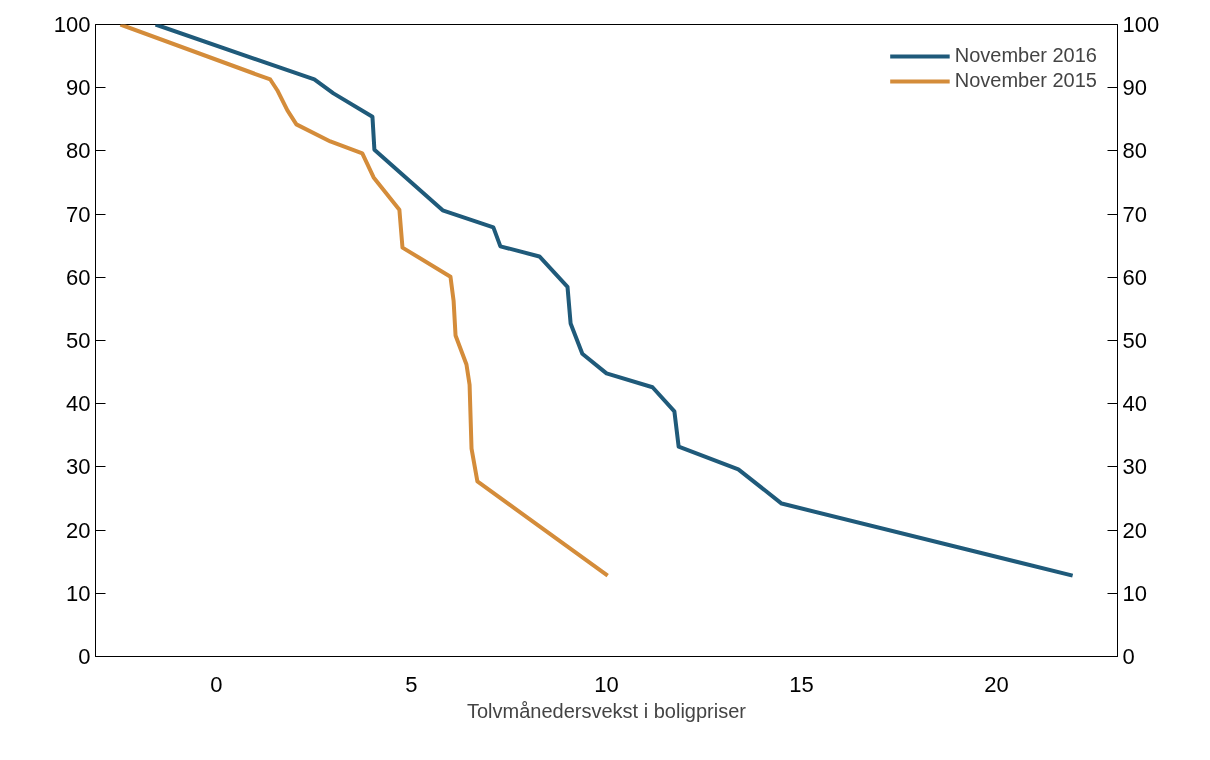 This screenshot has width=1210, height=760. I want to click on y-tick-label: 0, so click(84, 656).